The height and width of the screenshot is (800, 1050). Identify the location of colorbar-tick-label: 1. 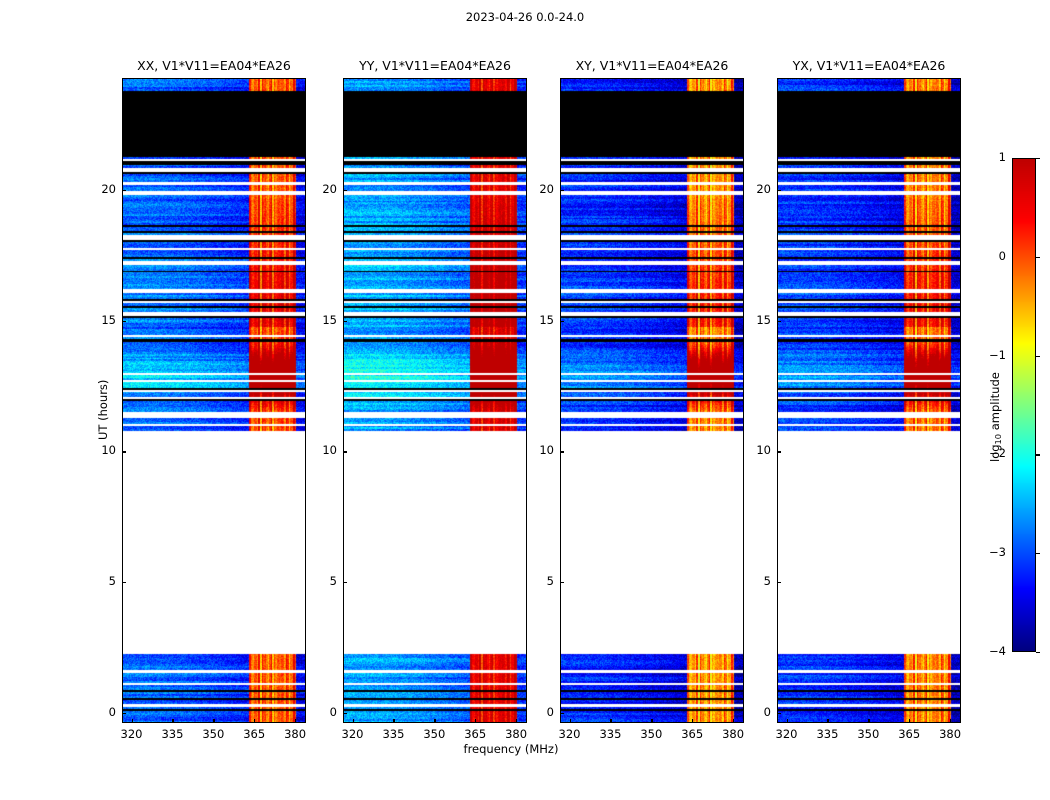
(1002, 157).